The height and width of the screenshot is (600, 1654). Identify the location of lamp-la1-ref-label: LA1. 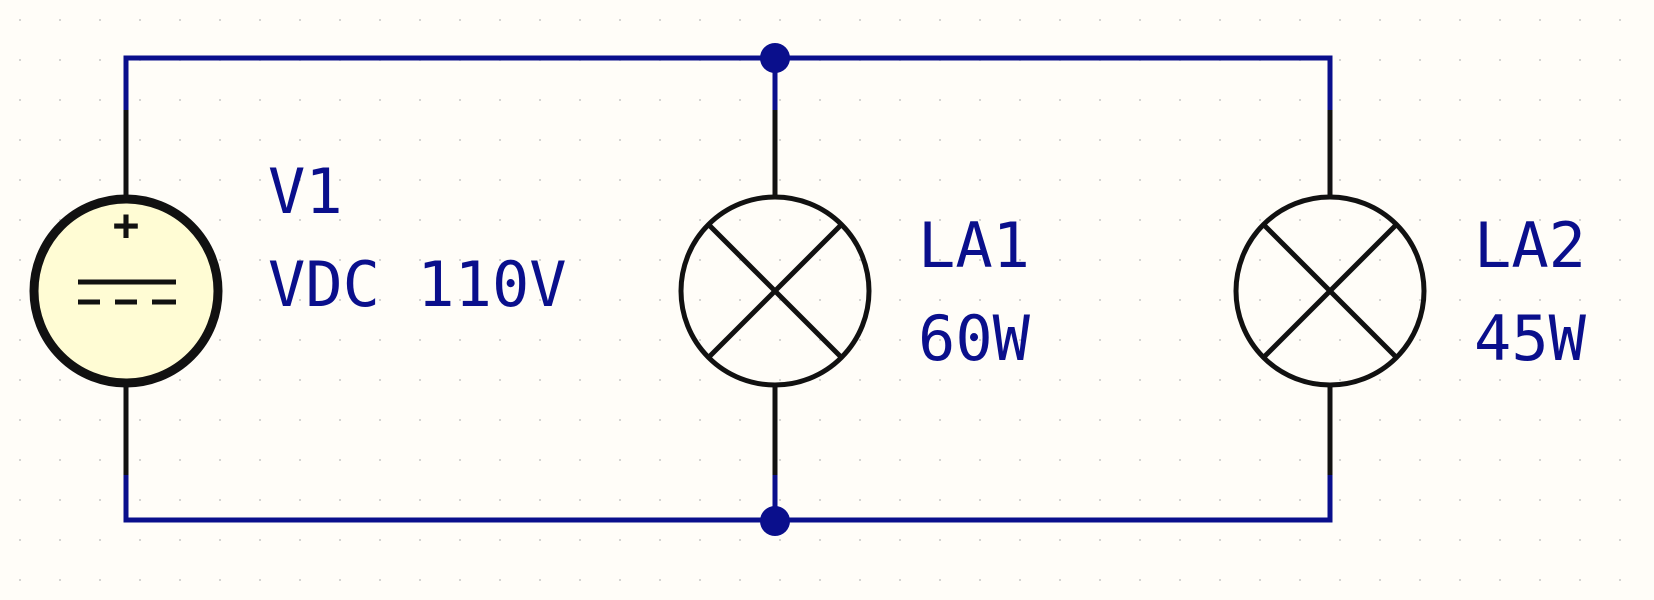
(974, 245).